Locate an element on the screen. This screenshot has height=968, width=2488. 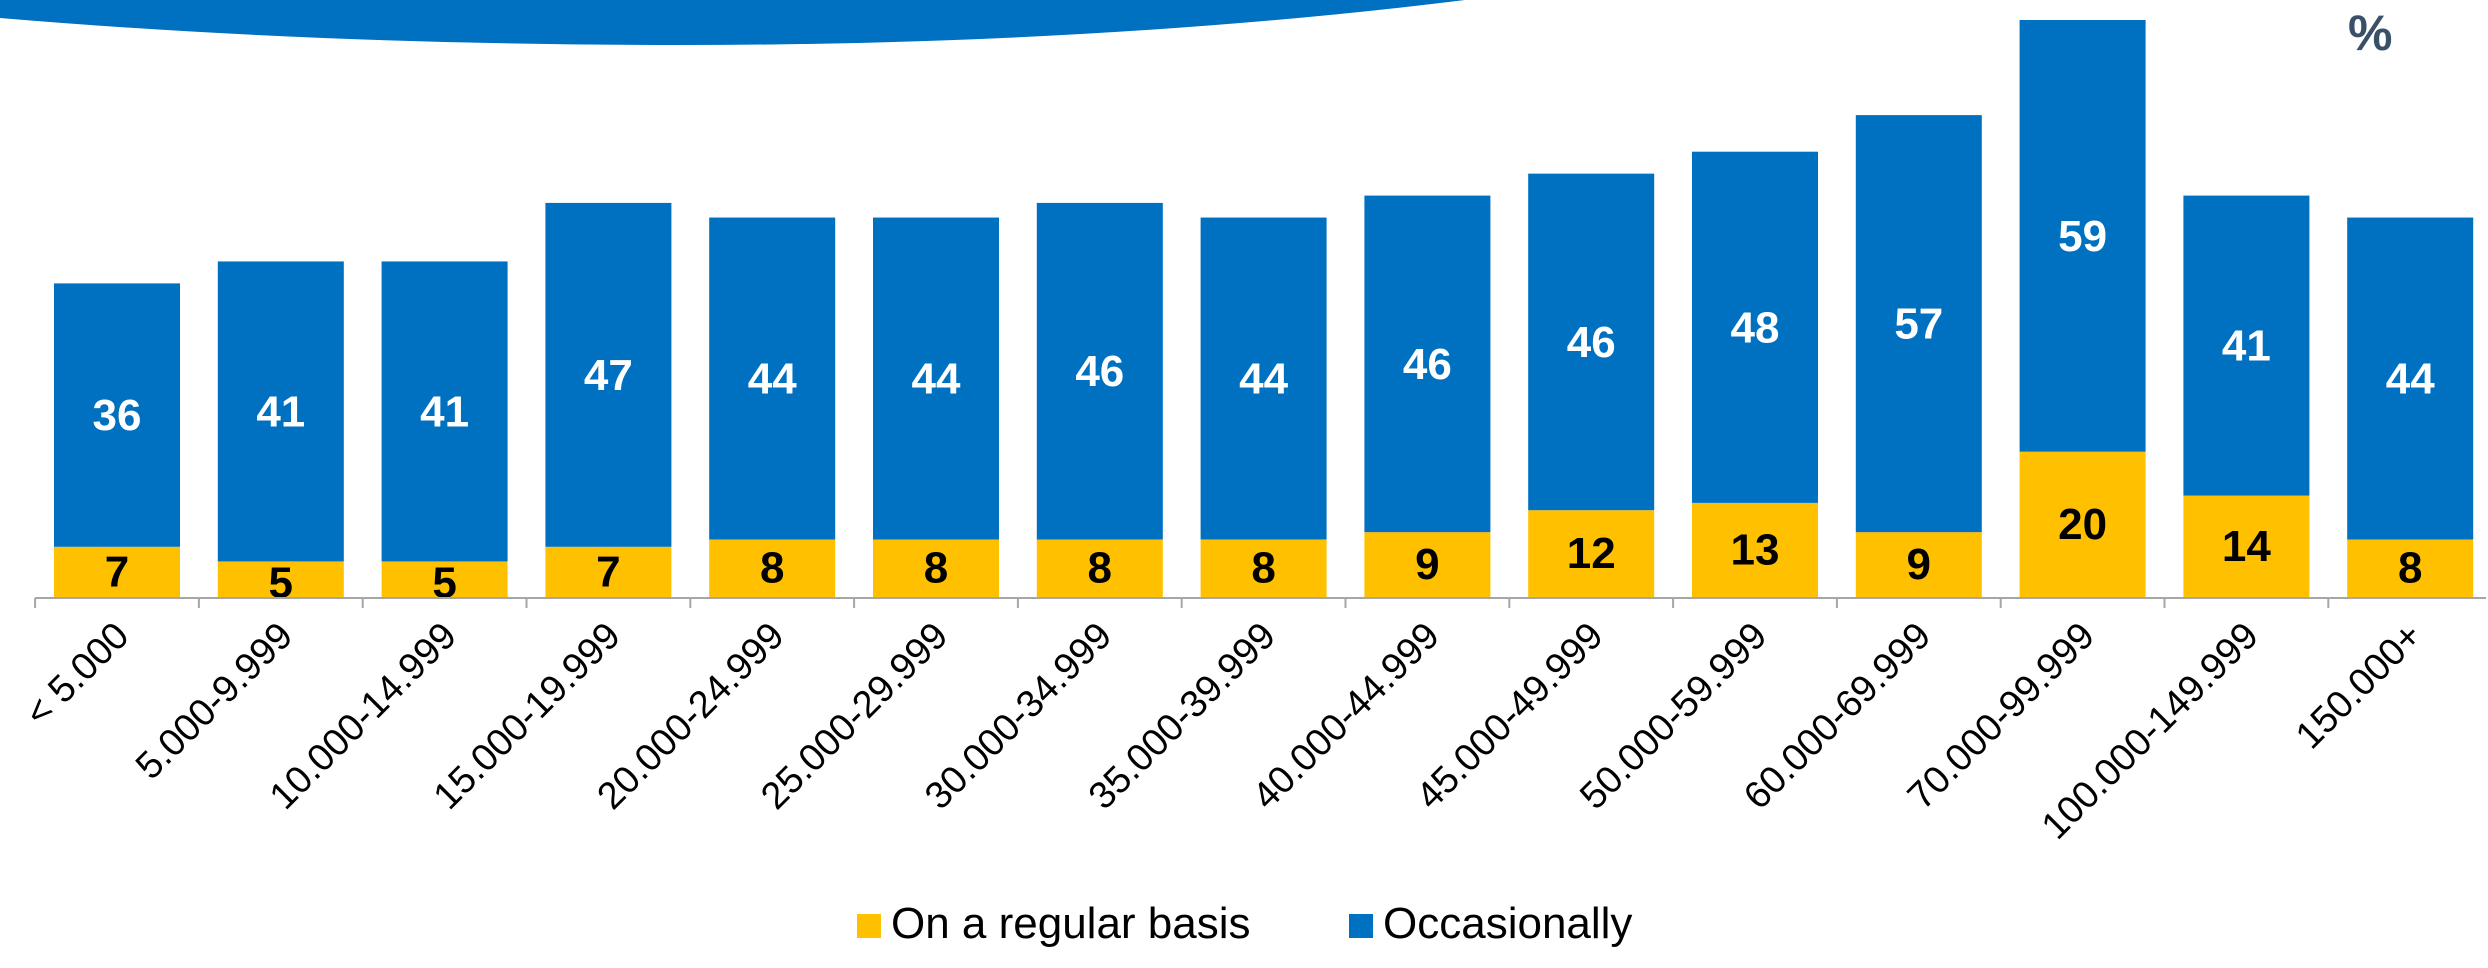
label-occasional-6: 46 is located at coordinates (1099, 371).